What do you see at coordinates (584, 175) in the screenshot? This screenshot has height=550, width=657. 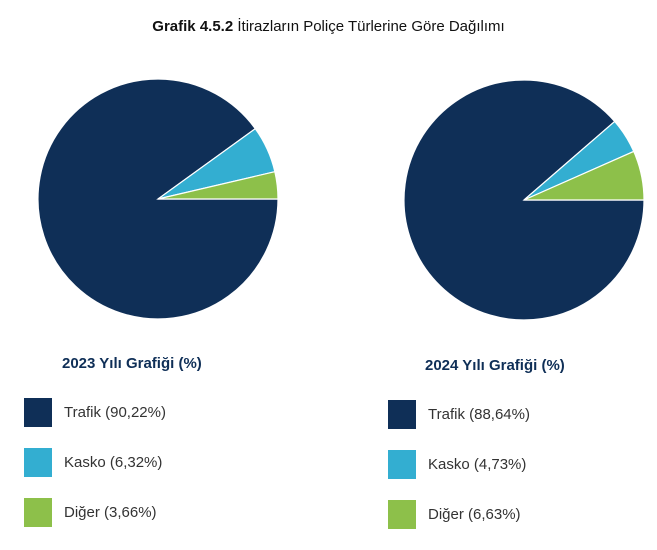 I see `pie-slice-diger-2024` at bounding box center [584, 175].